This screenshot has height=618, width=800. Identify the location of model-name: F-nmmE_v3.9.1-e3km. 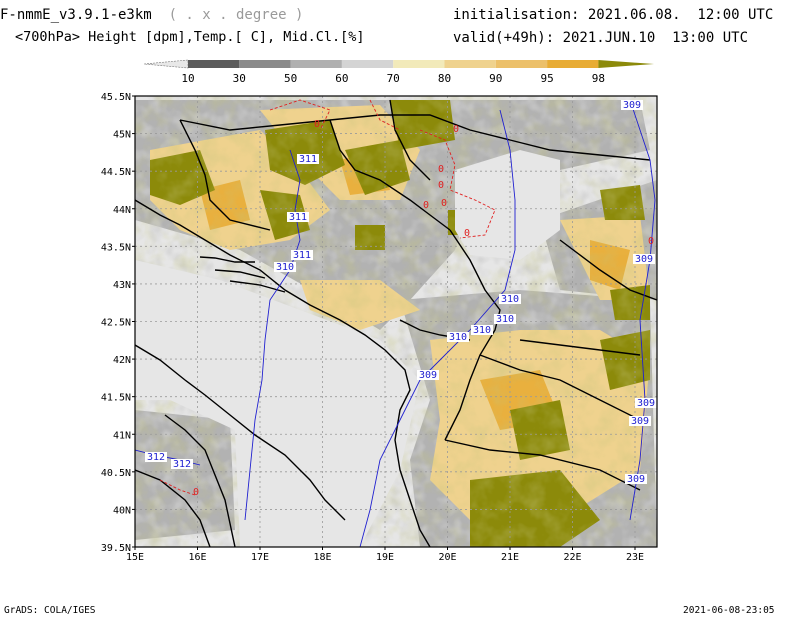
(76, 15).